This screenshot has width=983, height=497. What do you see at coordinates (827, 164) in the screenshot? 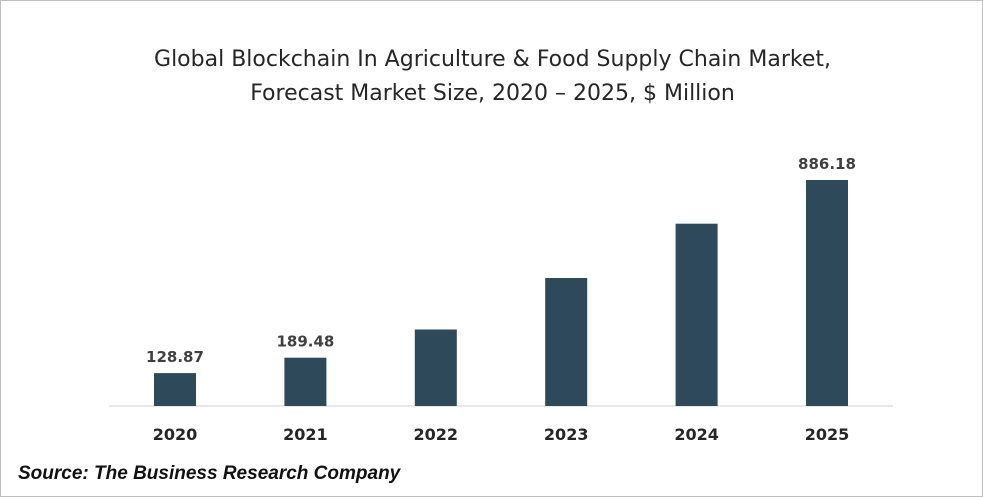
I see `data-label-2025: 886.18` at bounding box center [827, 164].